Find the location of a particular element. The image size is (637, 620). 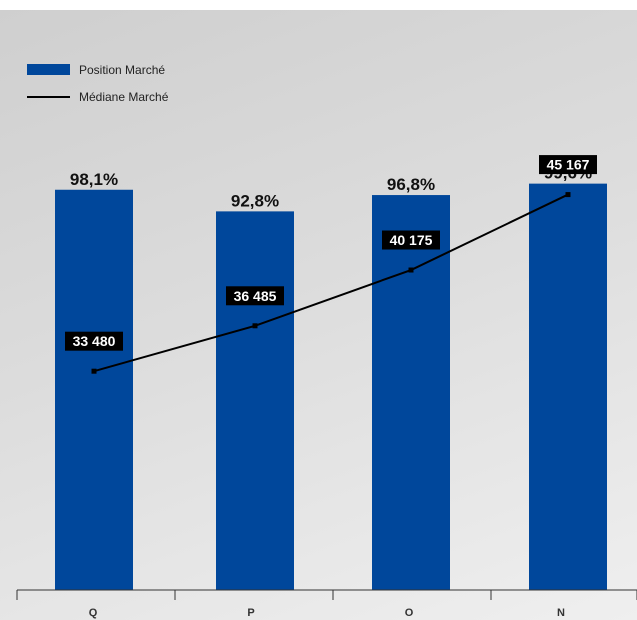

legend-bar-swatch is located at coordinates (48, 69).